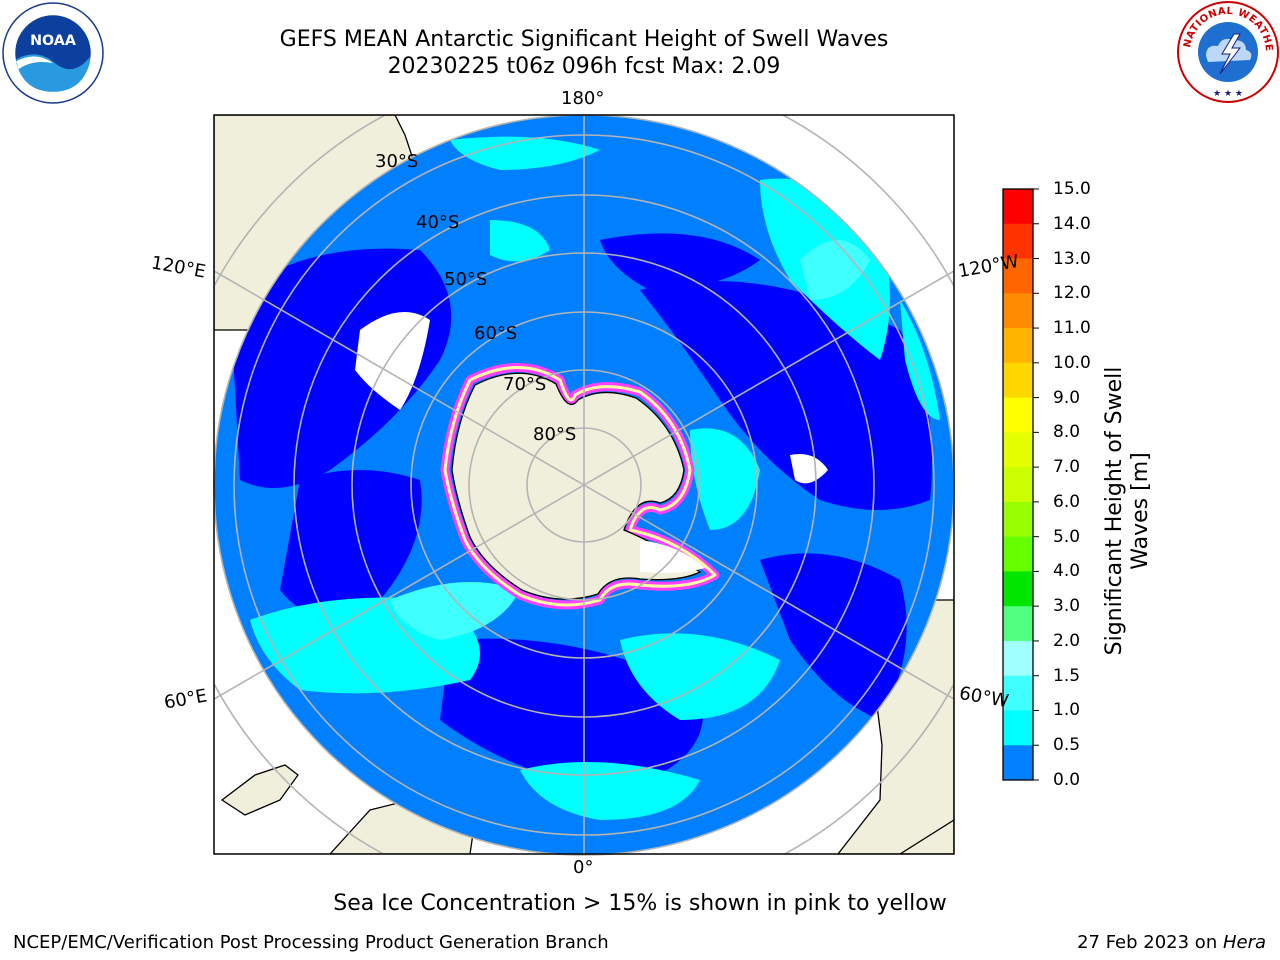  Describe the element at coordinates (1067, 397) in the screenshot. I see `colorbar-tick-label: 9.0` at that location.